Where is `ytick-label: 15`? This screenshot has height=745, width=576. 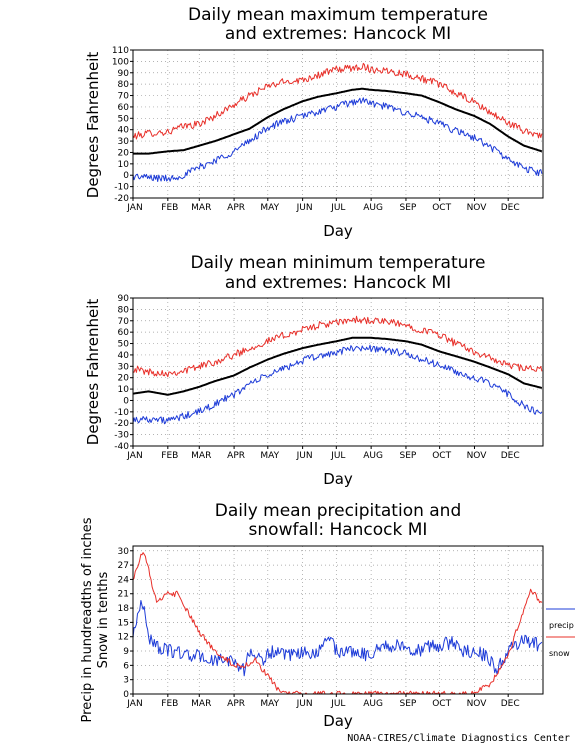
ytick-label: 15 is located at coordinates (123, 623).